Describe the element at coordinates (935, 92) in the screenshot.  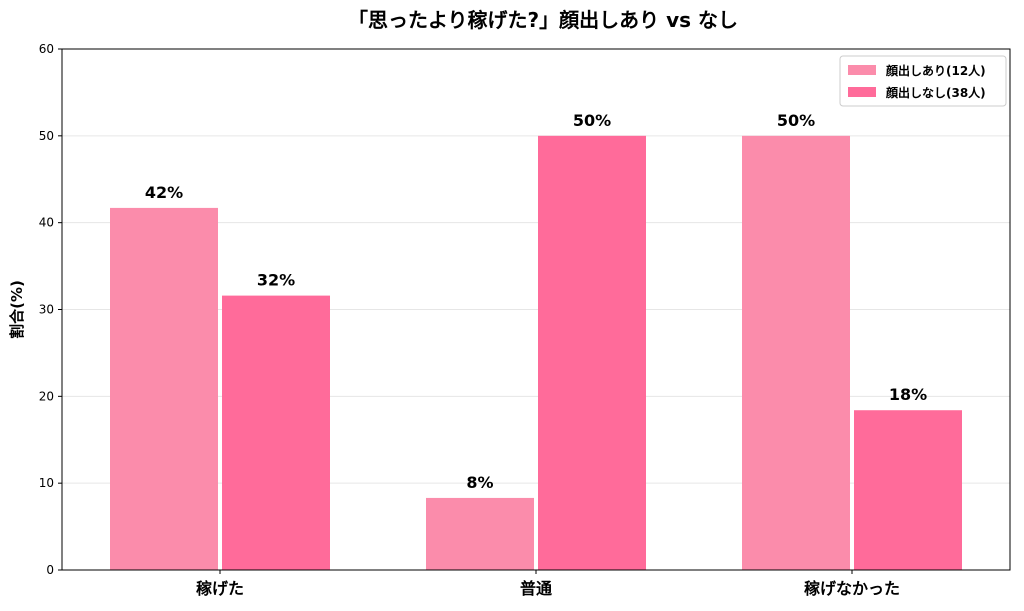
I see `legend-label: 顔出しなし(38人)` at that location.